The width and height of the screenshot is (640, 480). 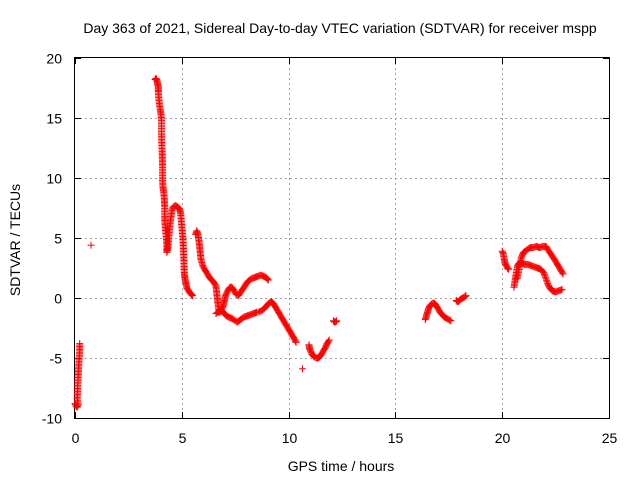 What do you see at coordinates (58, 239) in the screenshot?
I see `y-tick-label: 5` at bounding box center [58, 239].